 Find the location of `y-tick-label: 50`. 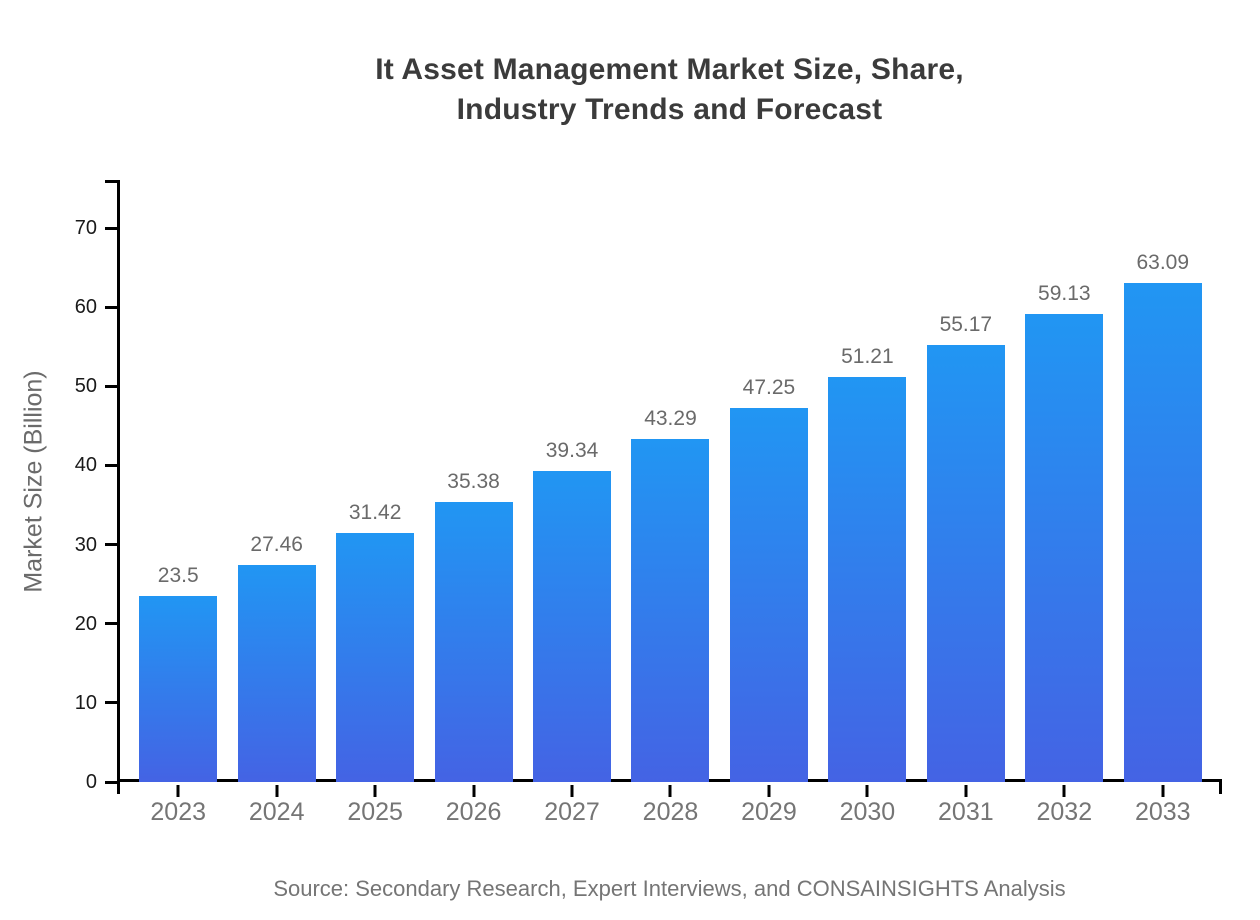

y-tick-label: 50 is located at coordinates (85, 386).